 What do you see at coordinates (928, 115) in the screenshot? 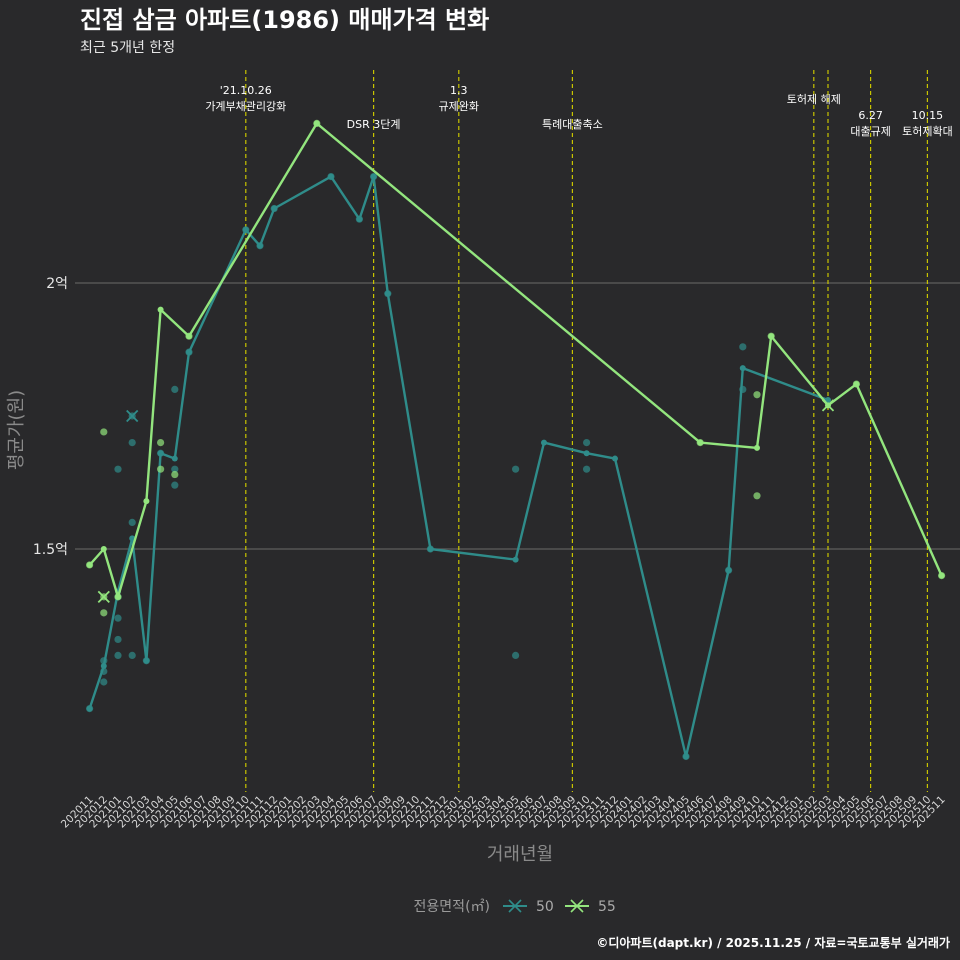
I see `event-label: 10.15` at bounding box center [928, 115].